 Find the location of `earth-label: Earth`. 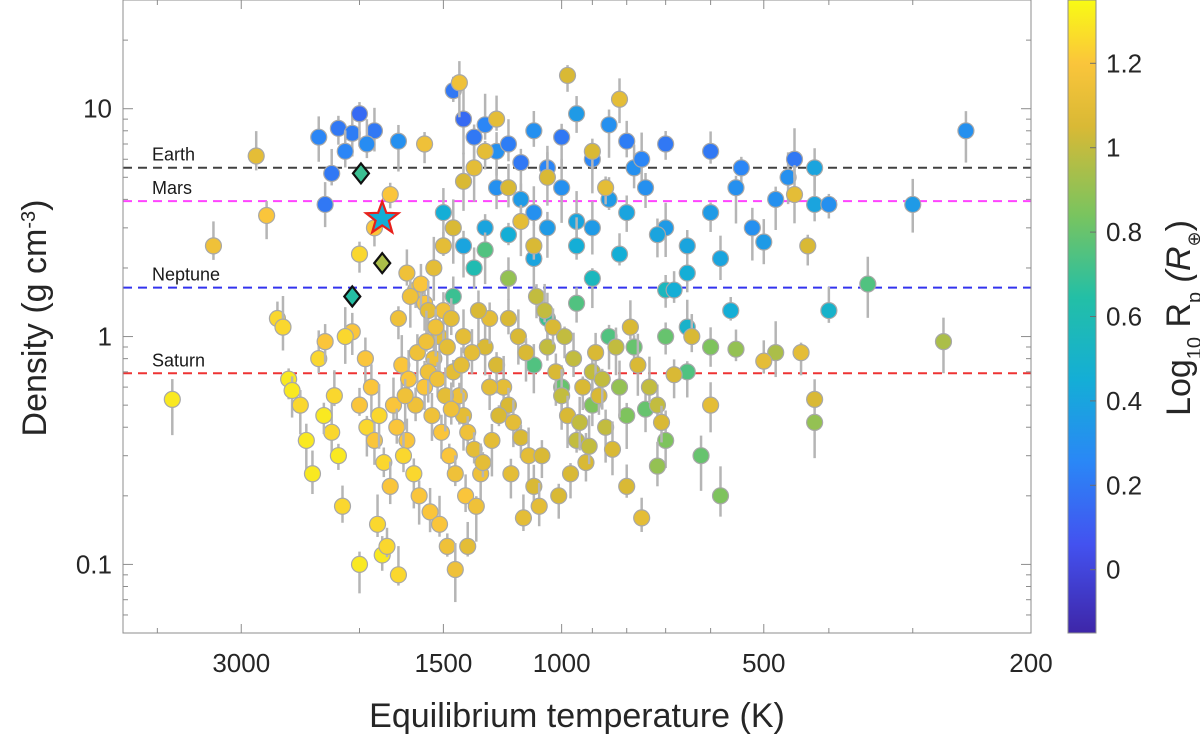

earth-label: Earth is located at coordinates (173, 155).